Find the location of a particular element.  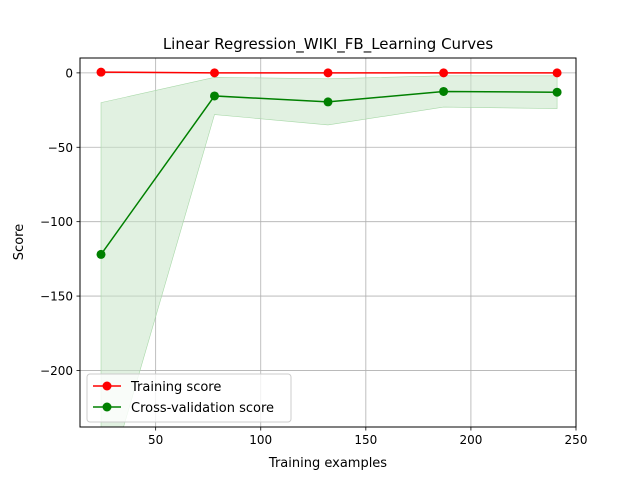

y-tick-label: −150 is located at coordinates (56, 297).